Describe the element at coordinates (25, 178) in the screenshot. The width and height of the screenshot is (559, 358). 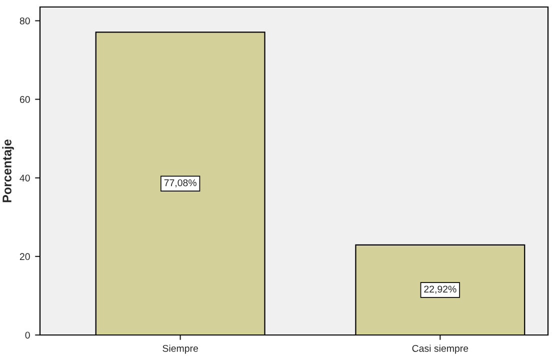
I see `y-tick-label: 40` at that location.